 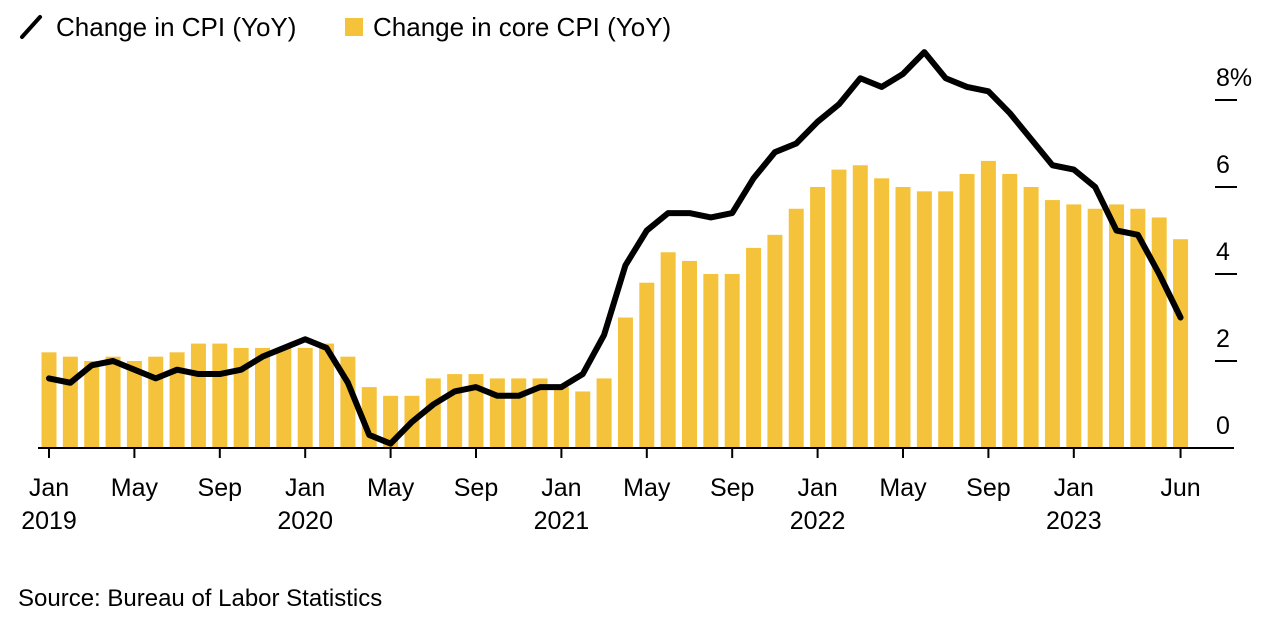 What do you see at coordinates (354, 27) in the screenshot?
I see `legend-bar-swatch` at bounding box center [354, 27].